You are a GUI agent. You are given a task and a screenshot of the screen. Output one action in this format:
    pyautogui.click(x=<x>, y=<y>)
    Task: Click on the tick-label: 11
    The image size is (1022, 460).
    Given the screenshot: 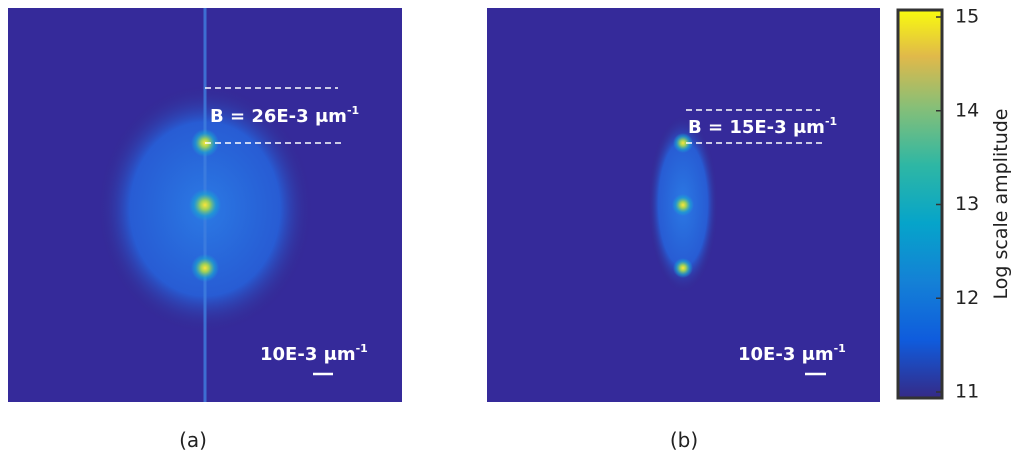 What is the action you would take?
    pyautogui.click(x=967, y=392)
    